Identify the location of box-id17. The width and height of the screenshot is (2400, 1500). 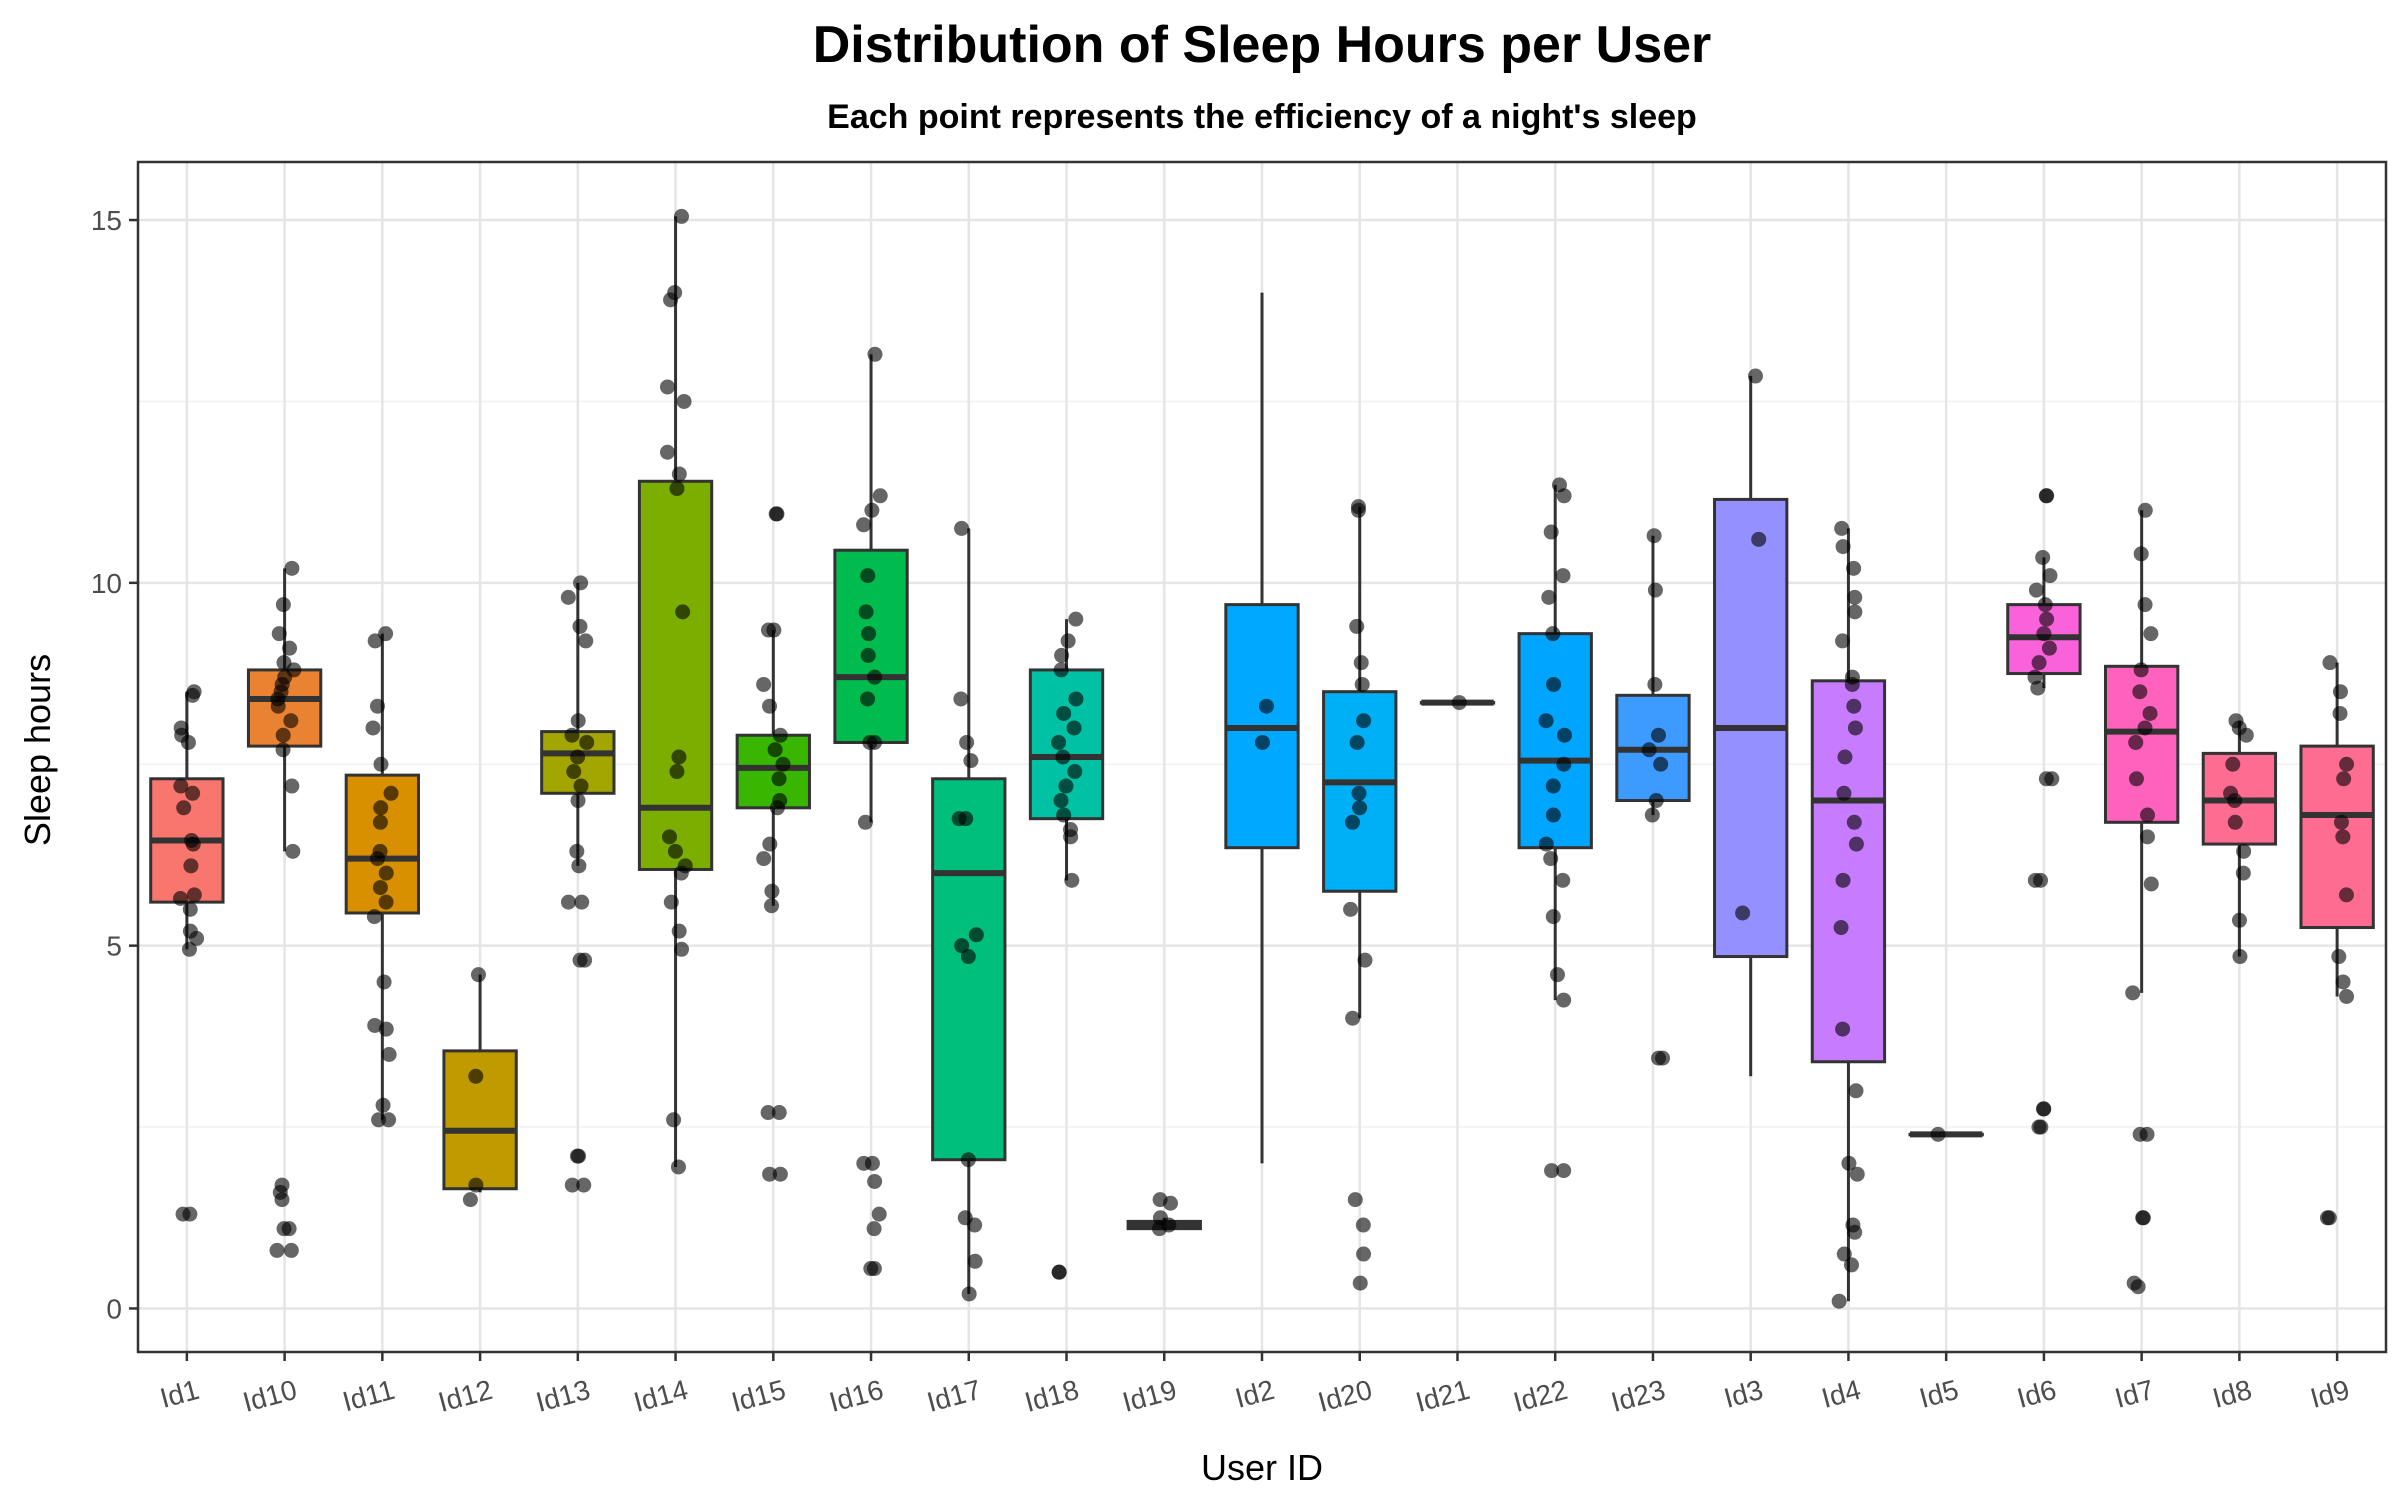
(969, 969).